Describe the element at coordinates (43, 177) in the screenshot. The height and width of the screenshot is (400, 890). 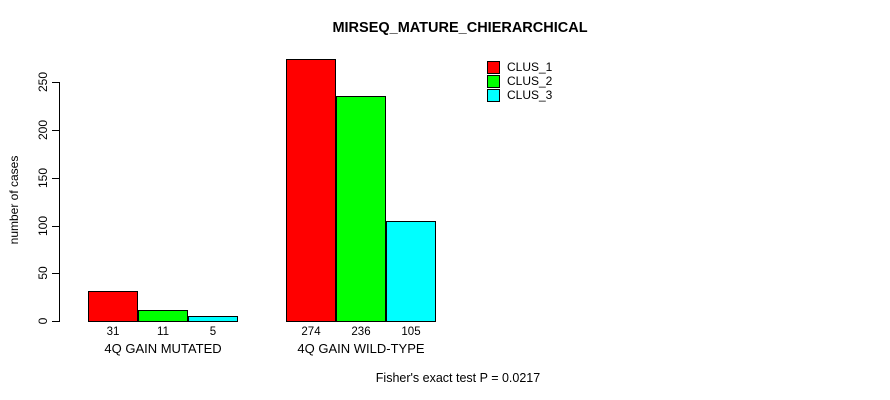
I see `y-tick-label: 150` at that location.